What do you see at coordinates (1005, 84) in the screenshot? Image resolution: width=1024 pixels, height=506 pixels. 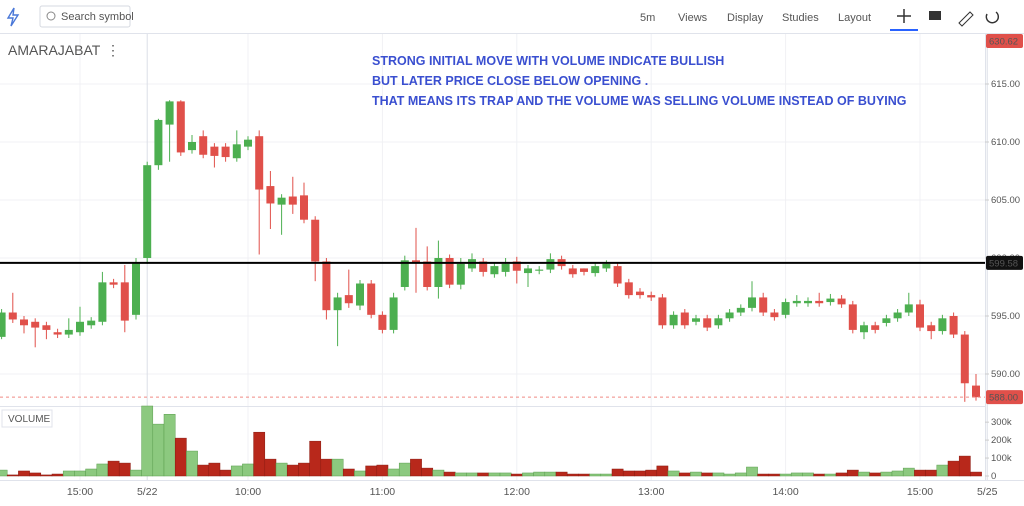 I see `y-tick-label: 615.00` at bounding box center [1005, 84].